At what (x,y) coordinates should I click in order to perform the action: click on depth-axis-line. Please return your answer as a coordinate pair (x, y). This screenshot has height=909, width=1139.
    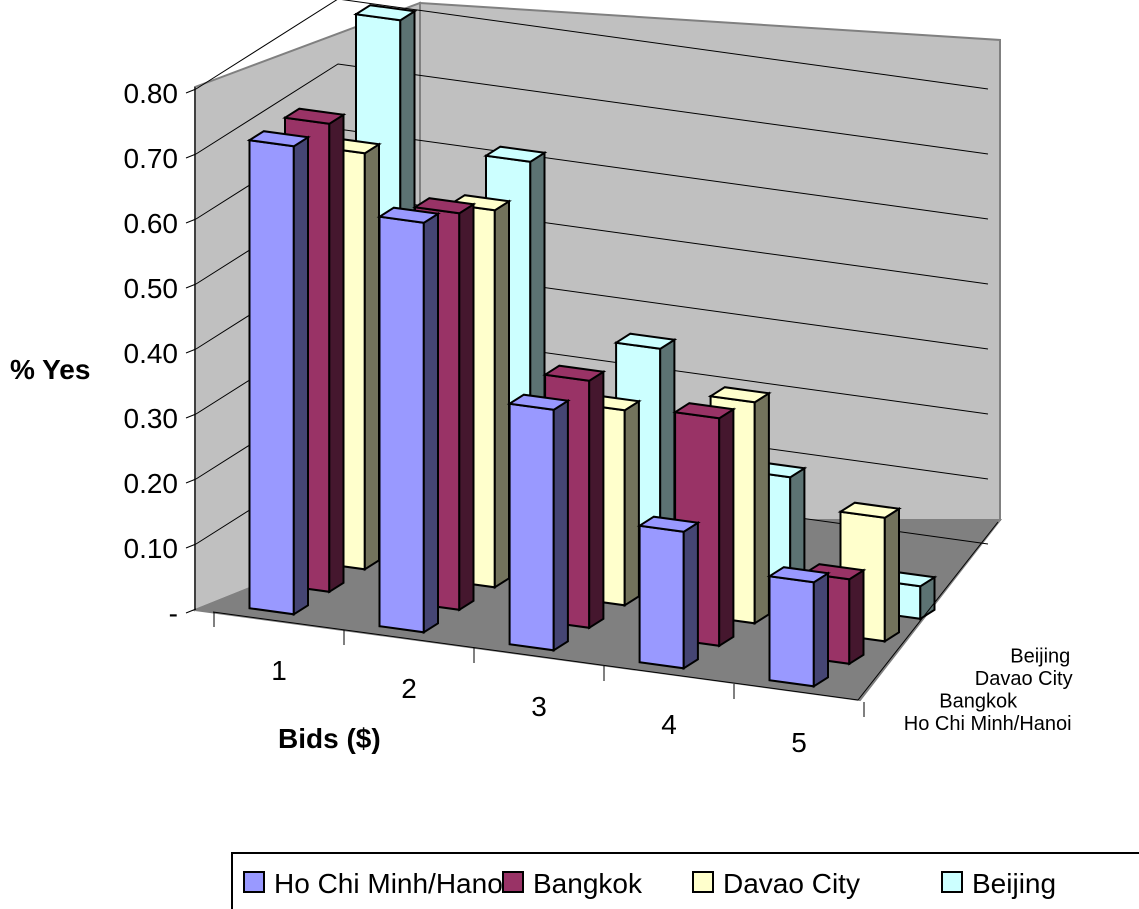
    Looking at the image, I should click on (928, 611).